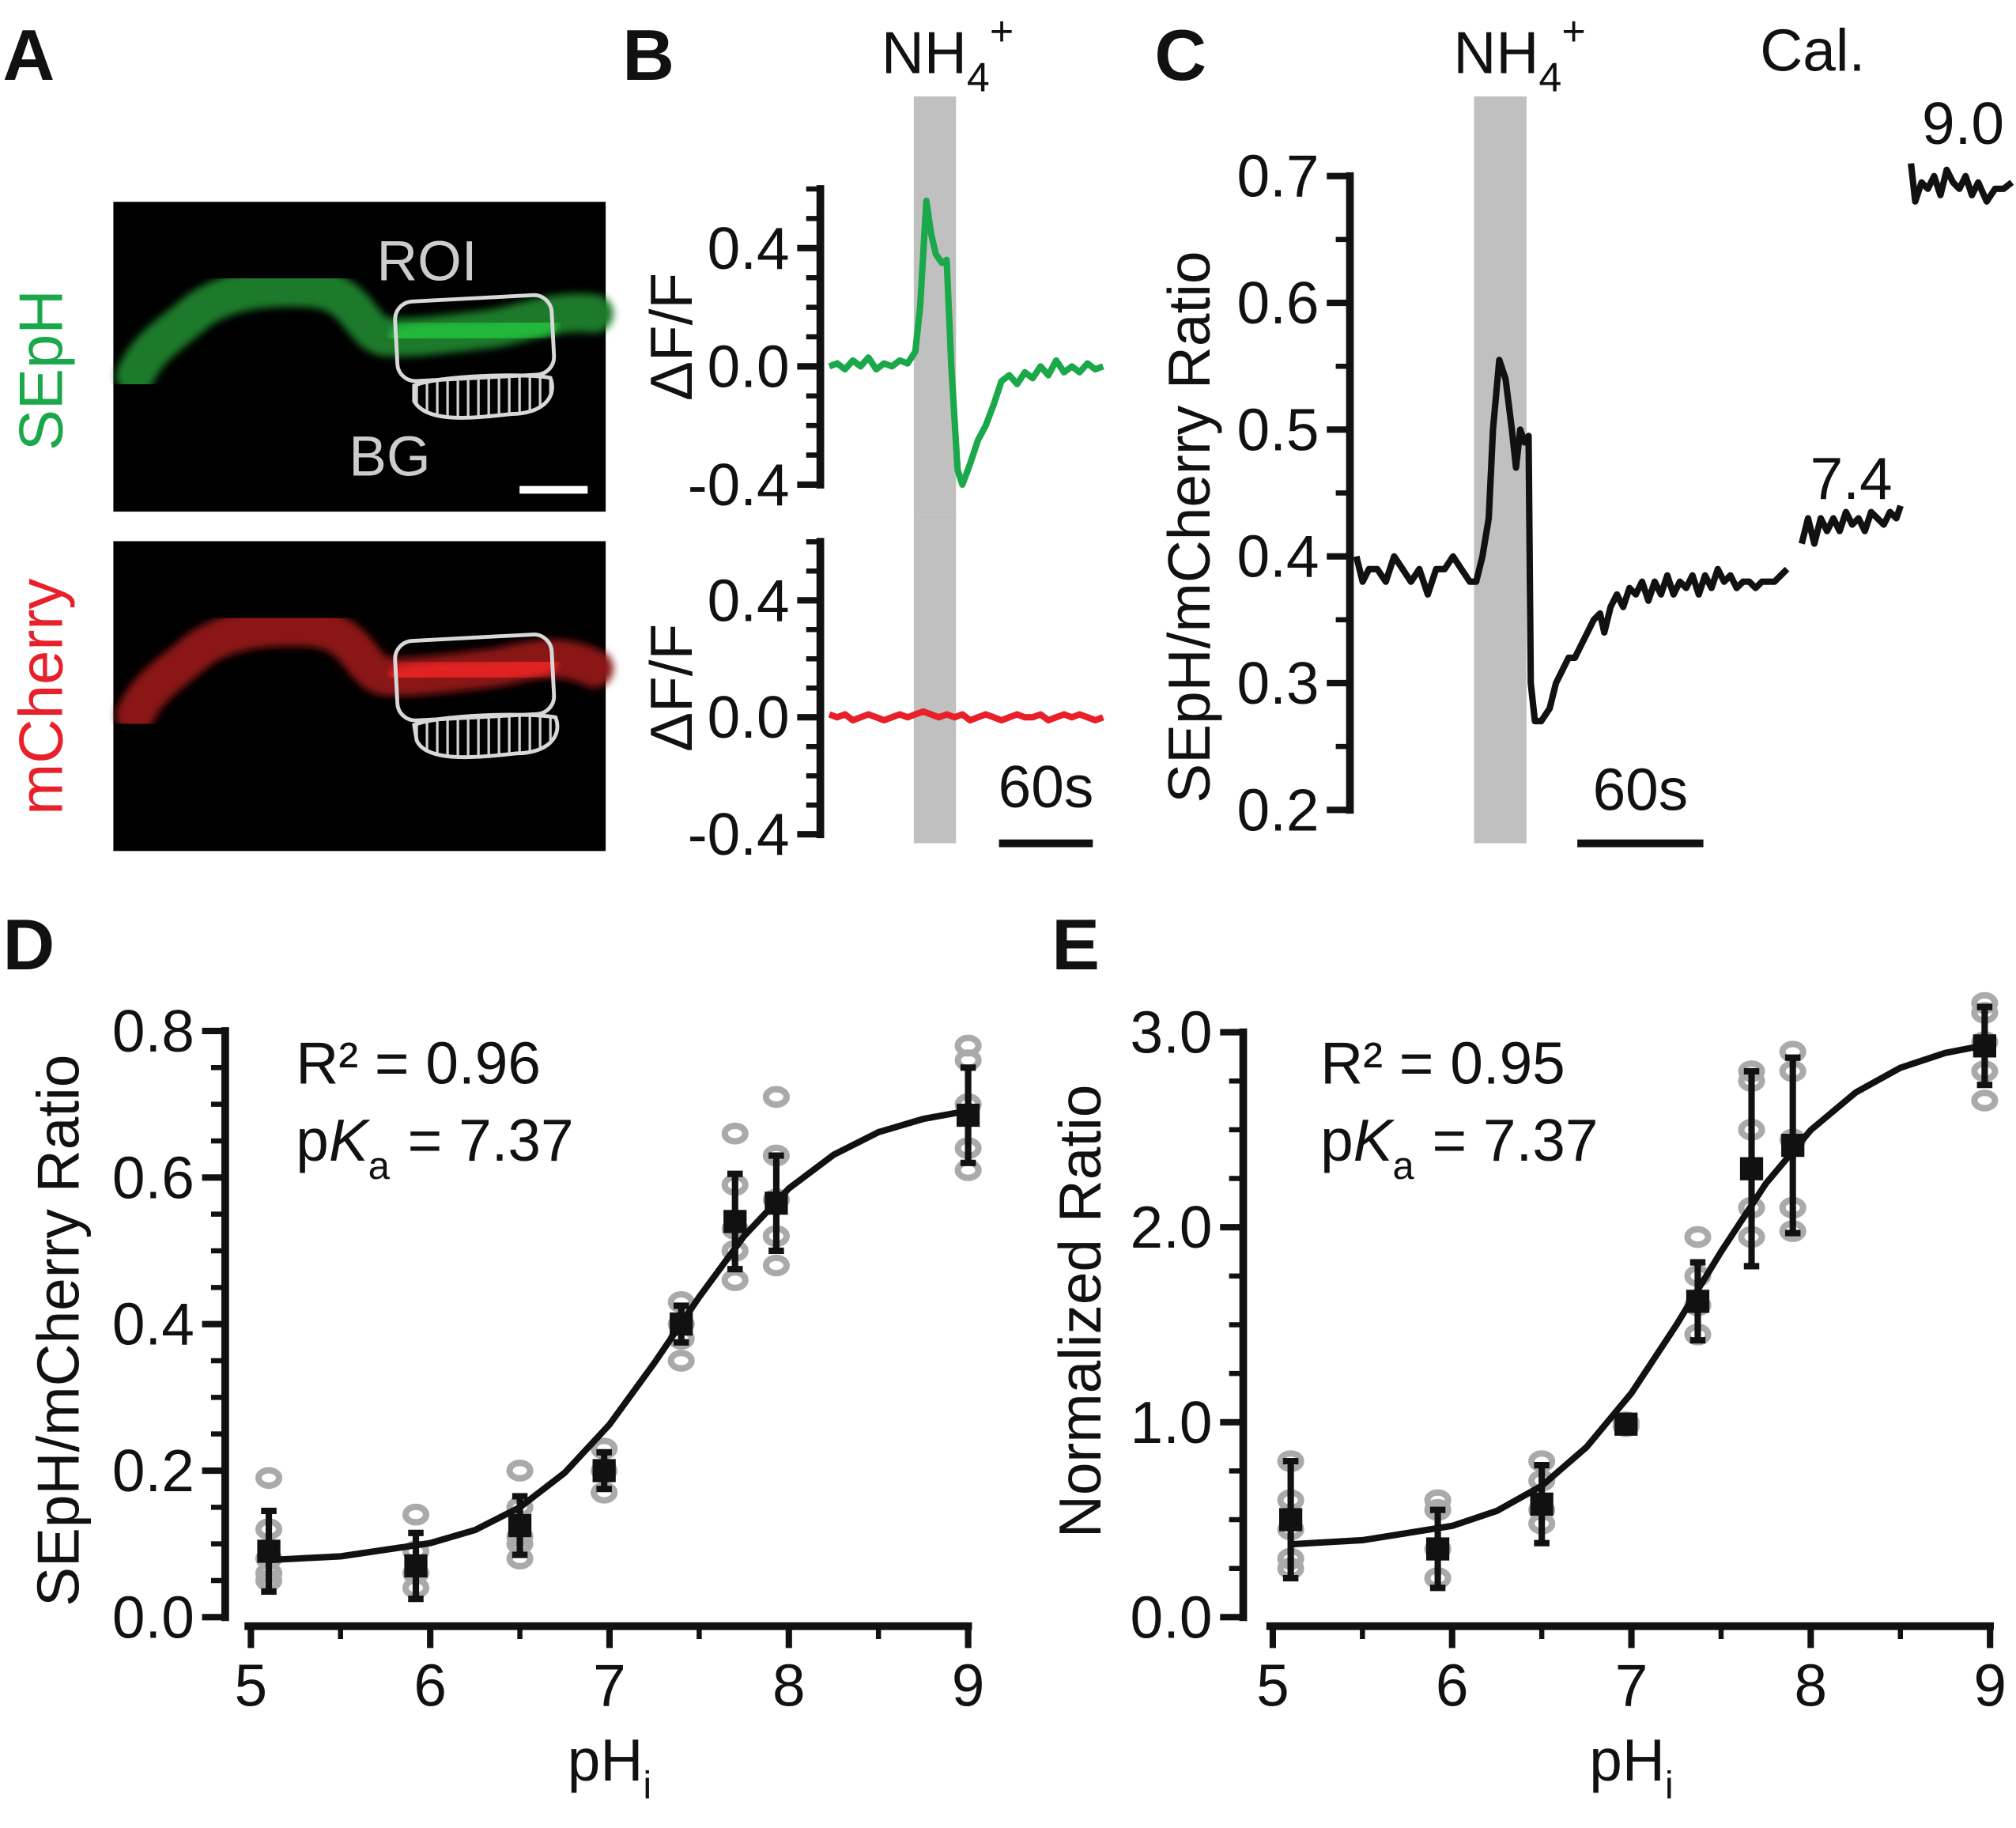 This screenshot has width=2016, height=1828. Describe the element at coordinates (1172, 1227) in the screenshot. I see `y-tick-label: 2.0` at that location.